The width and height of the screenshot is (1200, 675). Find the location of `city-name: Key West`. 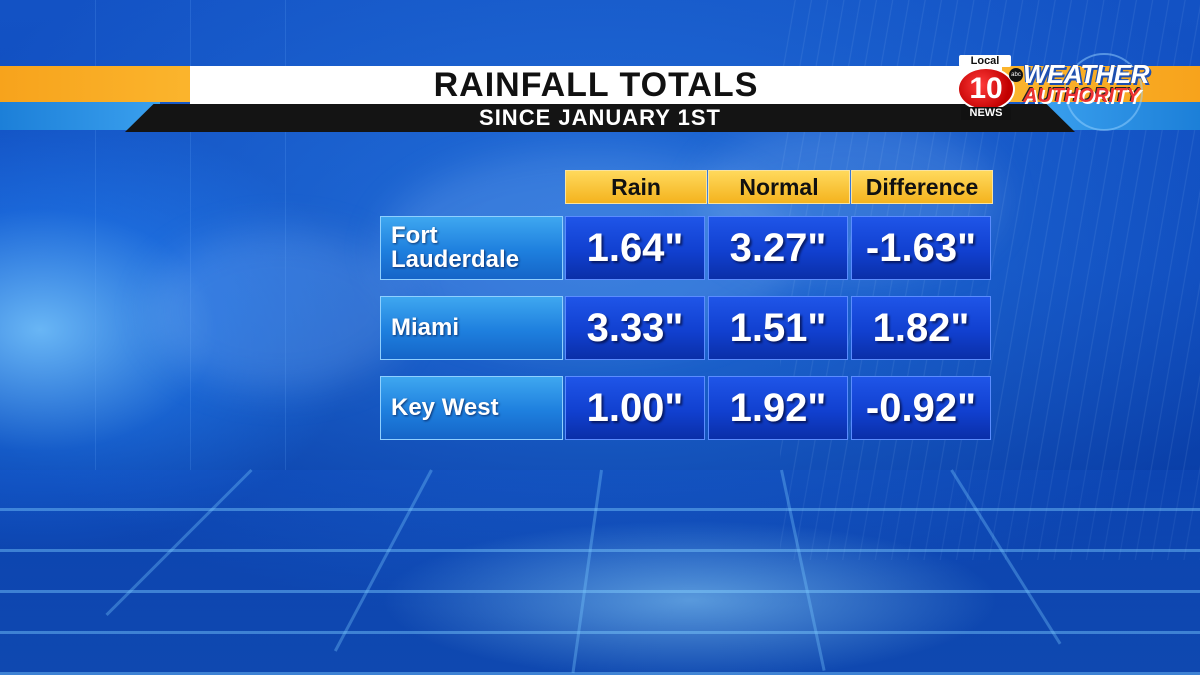

city-name: Key West is located at coordinates (445, 407).